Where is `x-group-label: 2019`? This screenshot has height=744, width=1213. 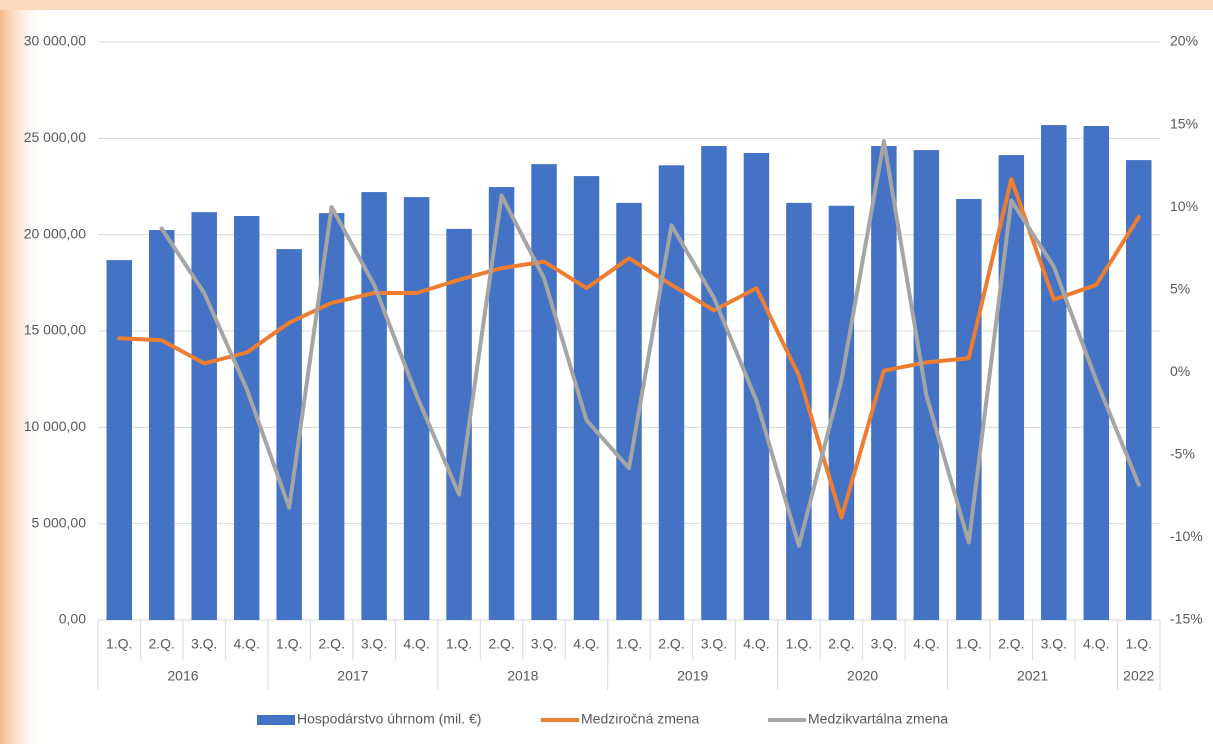
x-group-label: 2019 is located at coordinates (692, 676).